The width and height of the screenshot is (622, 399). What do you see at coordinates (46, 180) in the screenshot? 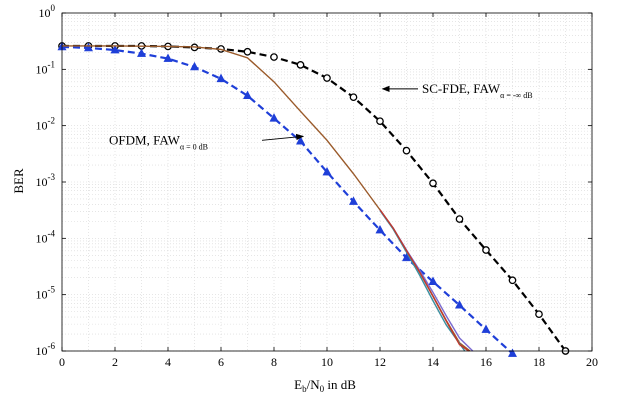
I see `y-tick-label: 10⁻³` at bounding box center [46, 180].